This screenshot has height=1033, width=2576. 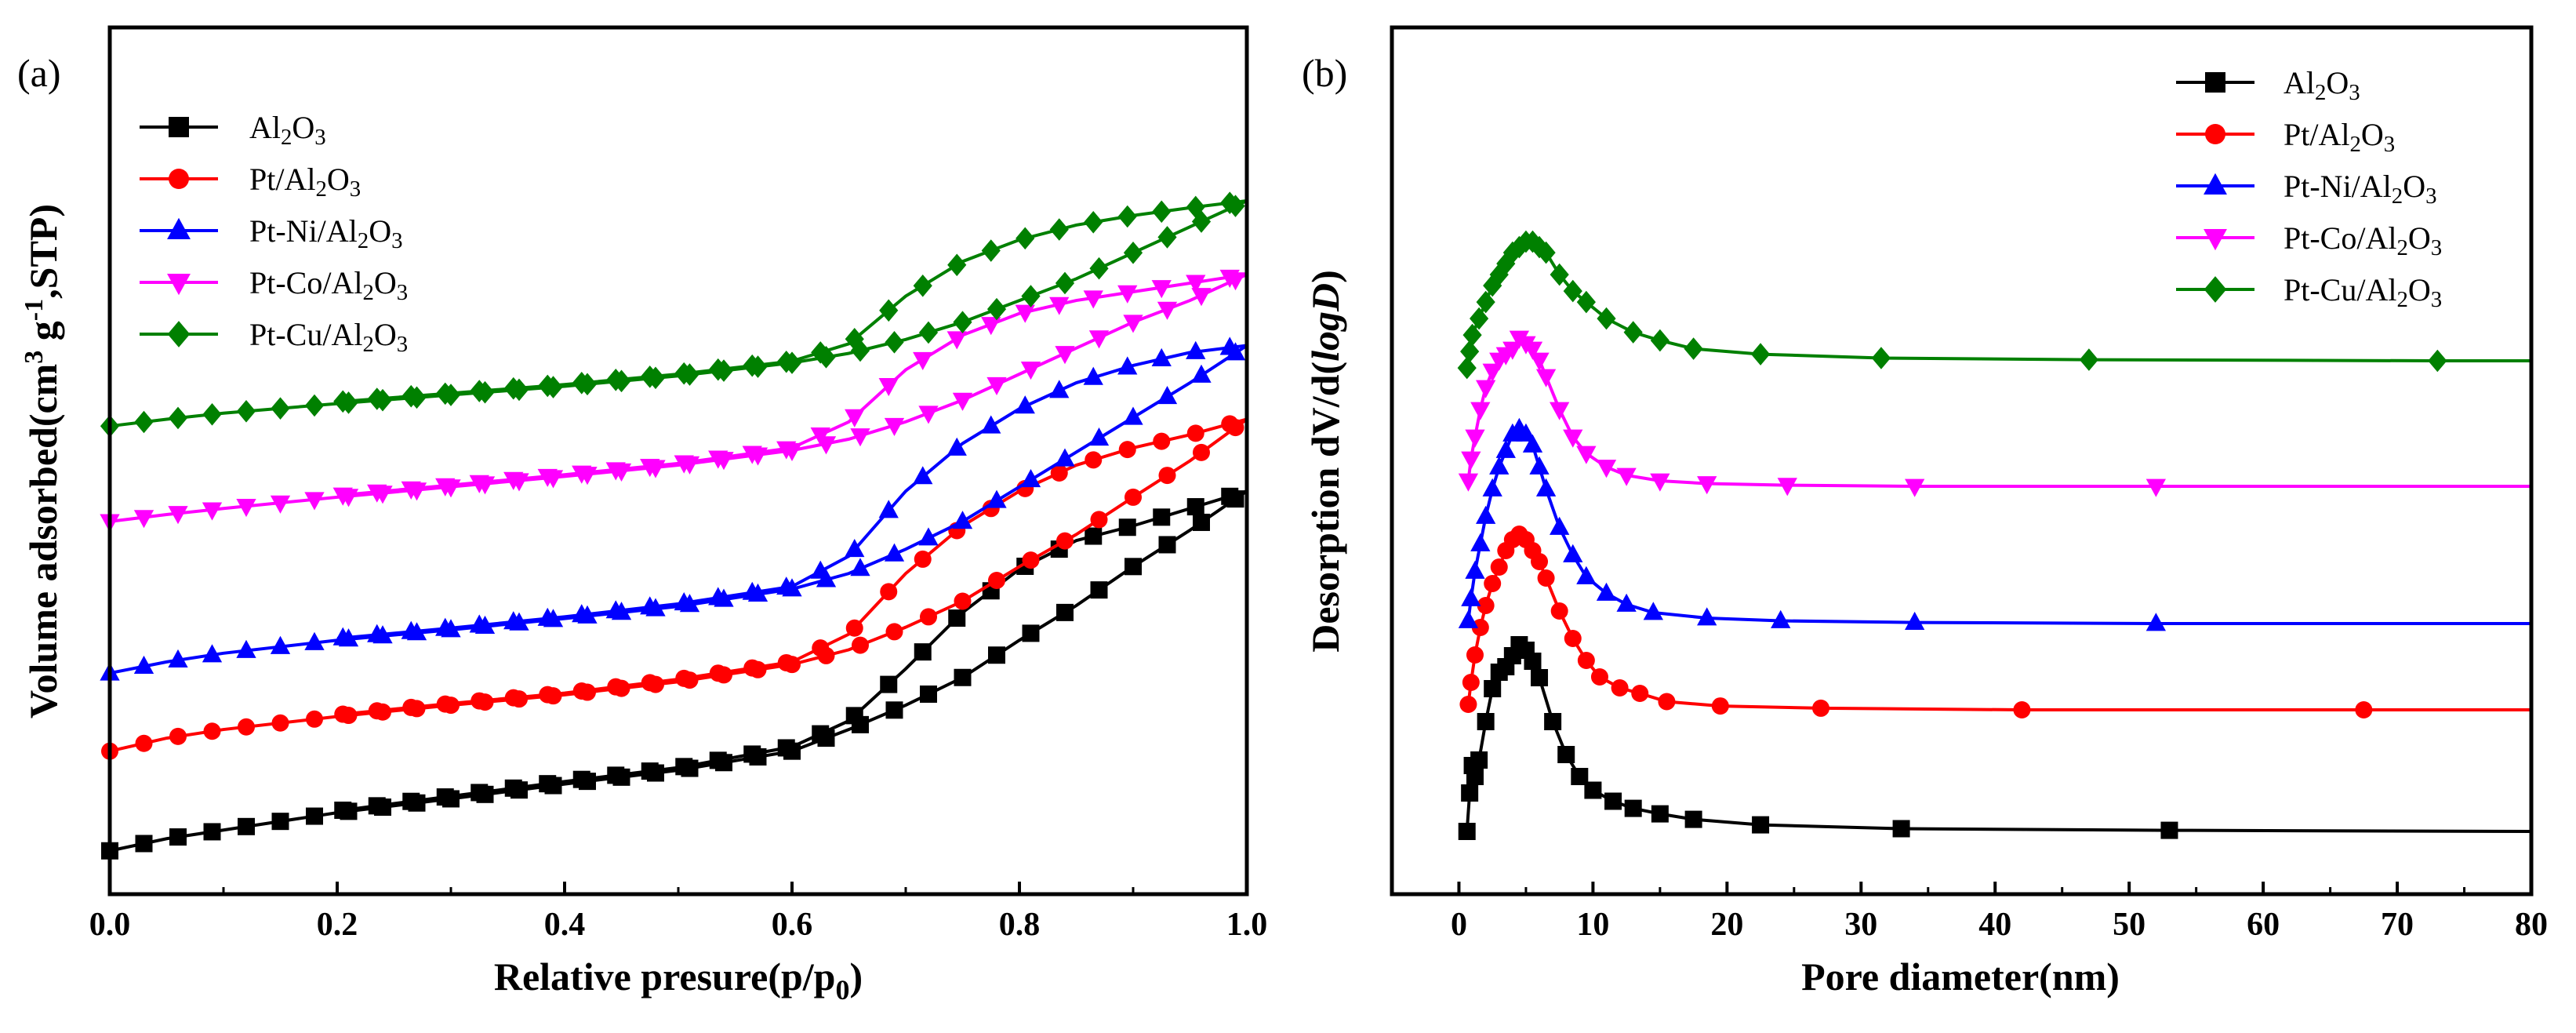 What do you see at coordinates (328, 337) in the screenshot?
I see `legend-label-a-pt-cu-al2o3: Pt-Cu/Al2​O3​` at bounding box center [328, 337].